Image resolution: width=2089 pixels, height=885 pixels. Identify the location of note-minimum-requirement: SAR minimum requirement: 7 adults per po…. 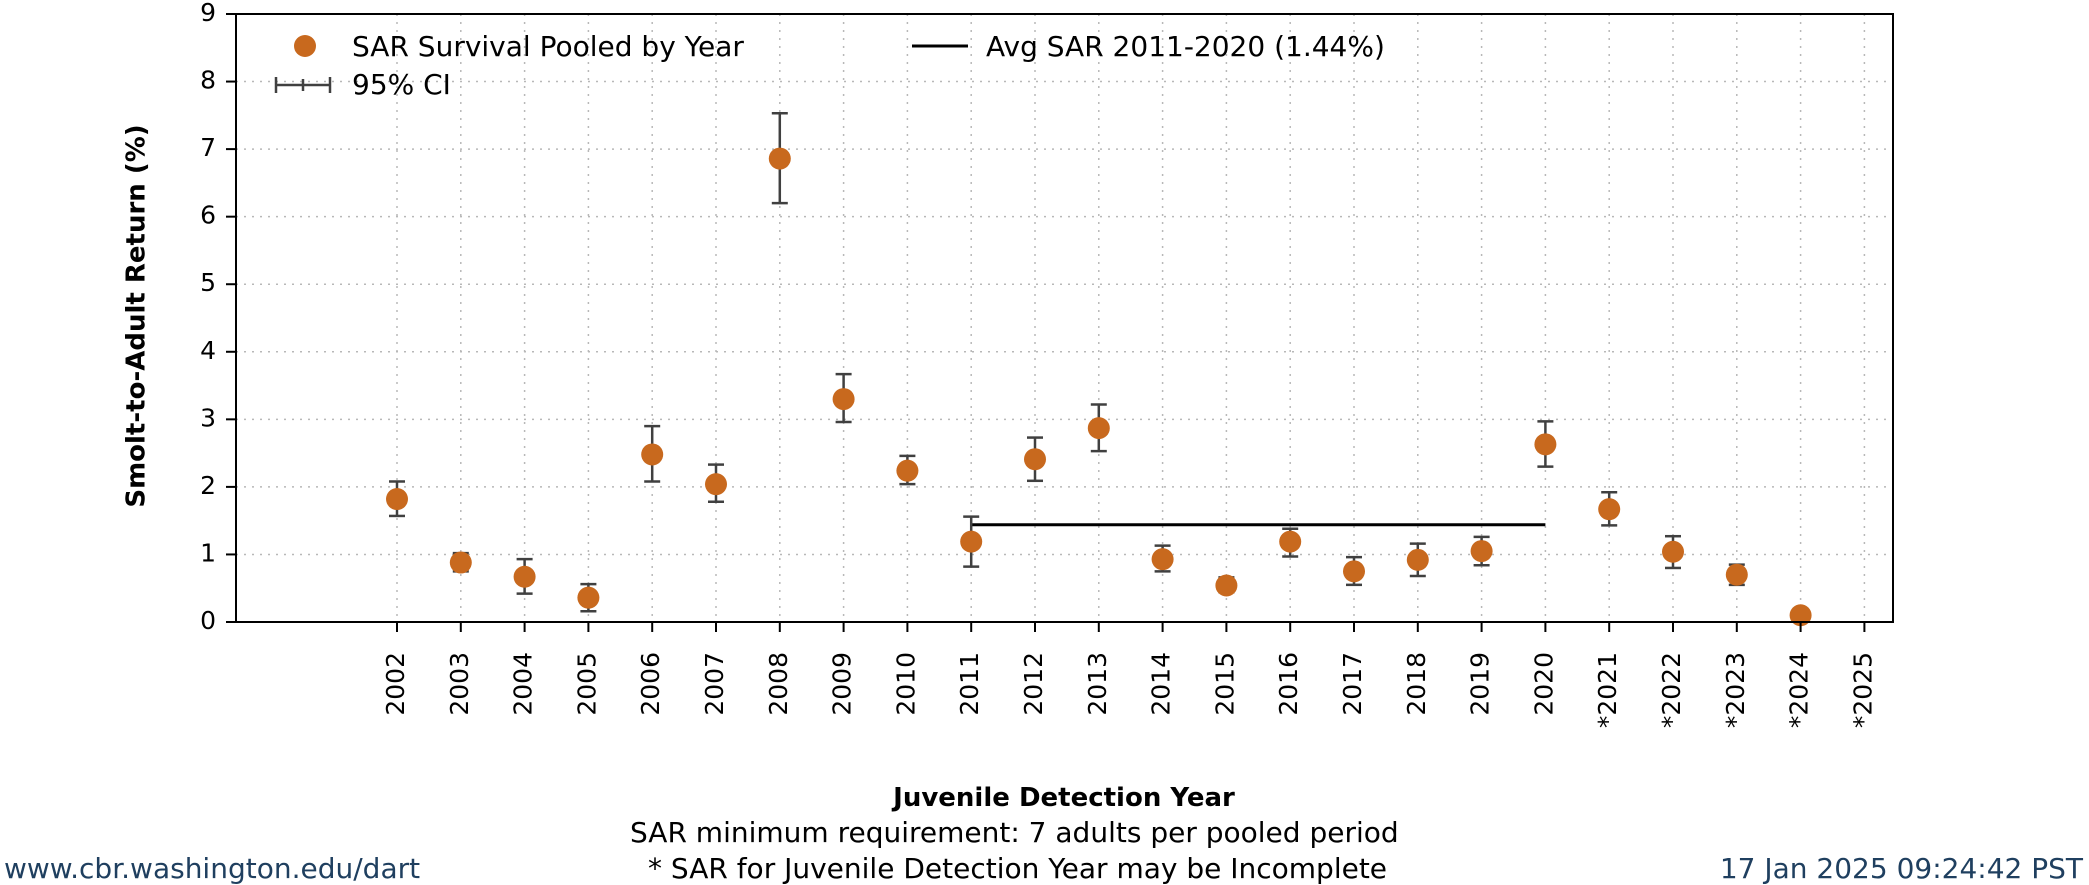
(1014, 832).